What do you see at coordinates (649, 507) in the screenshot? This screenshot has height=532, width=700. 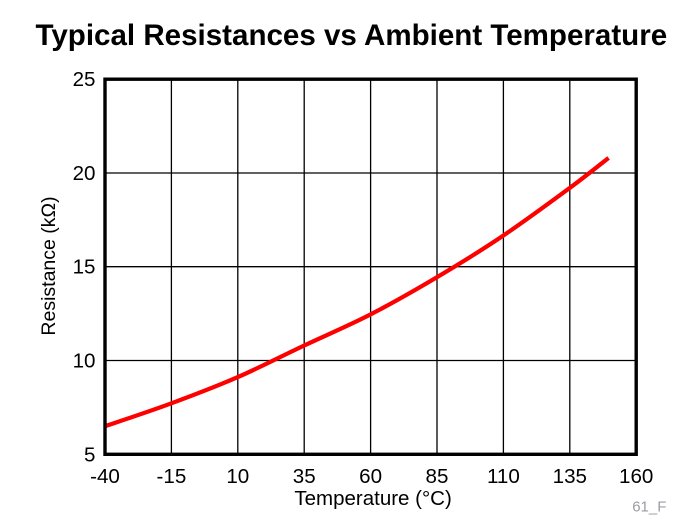 I see `svg-text: 61_F` at bounding box center [649, 507].